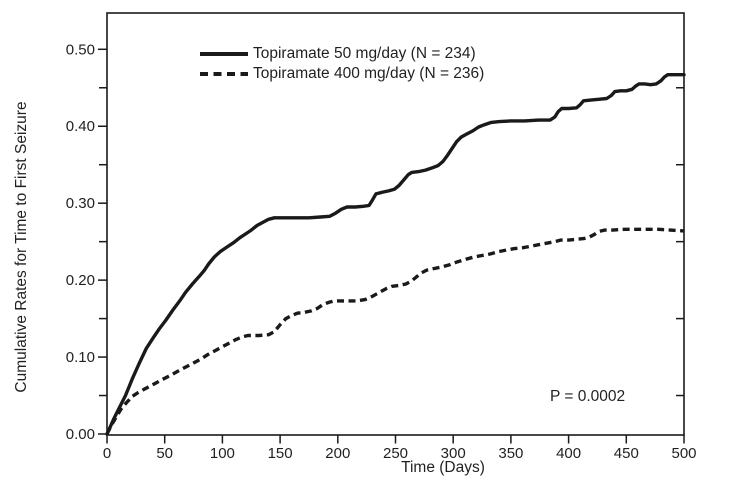 The image size is (754, 490). Describe the element at coordinates (588, 396) in the screenshot. I see `p-value-annotation: P = 0.0002` at that location.